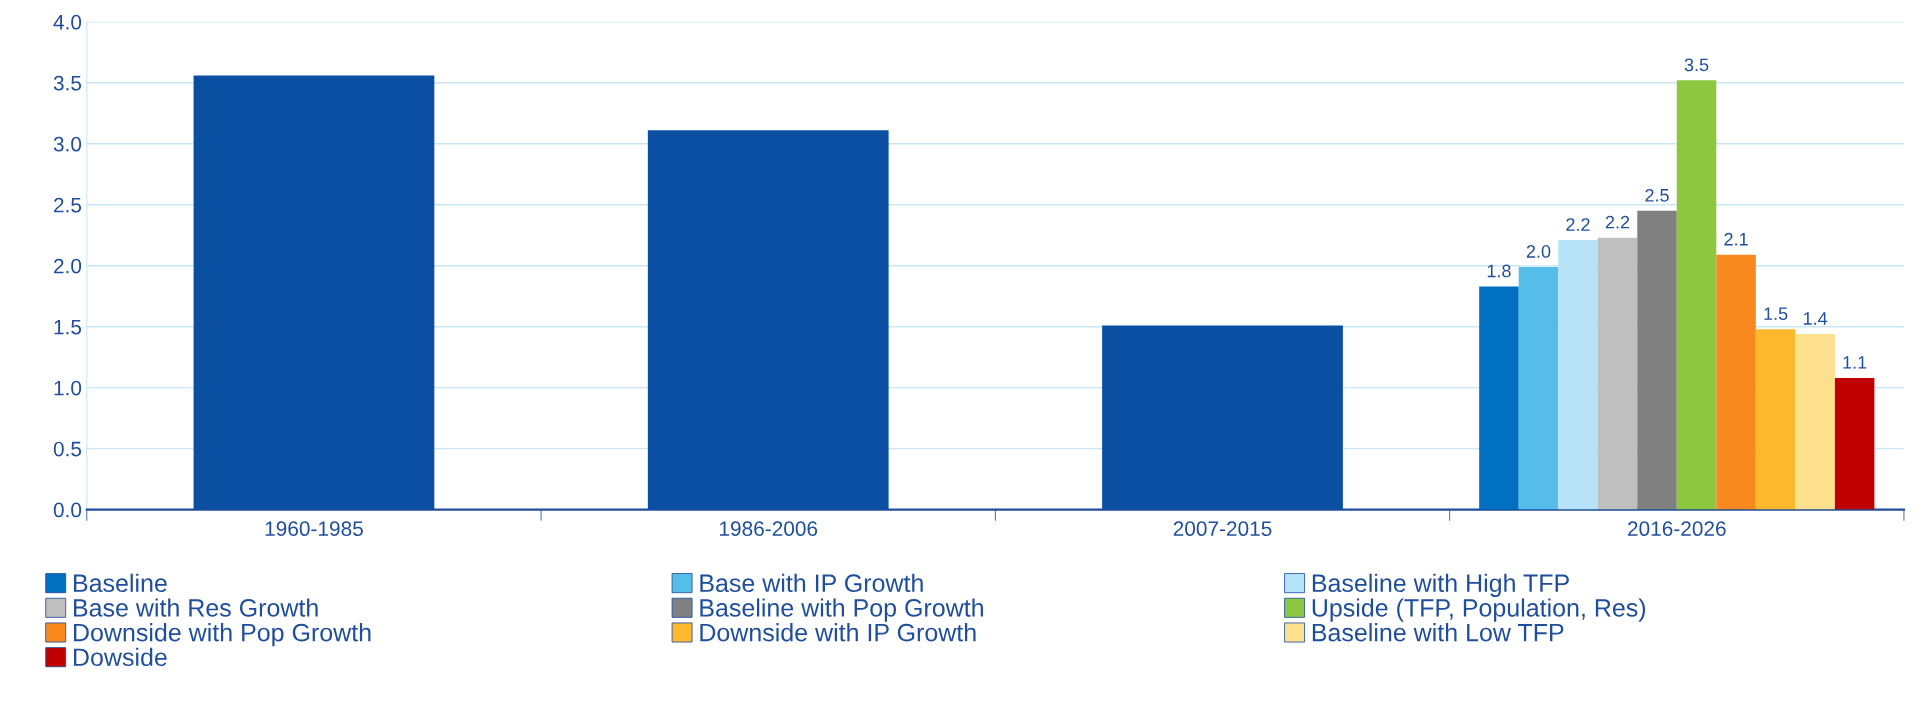 This screenshot has width=1929, height=728. Describe the element at coordinates (120, 657) in the screenshot. I see `legend-label: Dowside` at that location.